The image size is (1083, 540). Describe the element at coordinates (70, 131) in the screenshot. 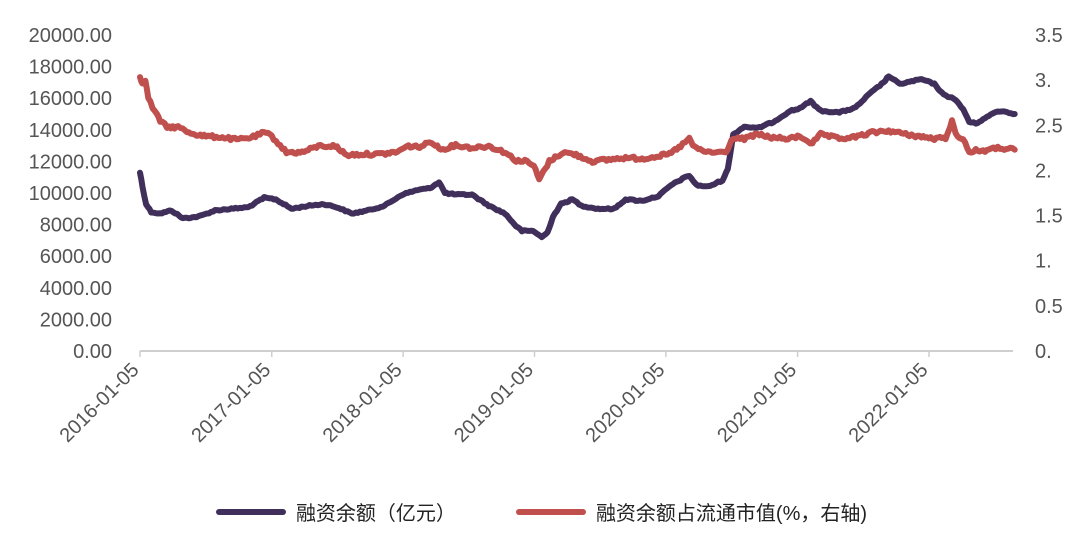

I see `left-tick-label: 14000.00` at that location.